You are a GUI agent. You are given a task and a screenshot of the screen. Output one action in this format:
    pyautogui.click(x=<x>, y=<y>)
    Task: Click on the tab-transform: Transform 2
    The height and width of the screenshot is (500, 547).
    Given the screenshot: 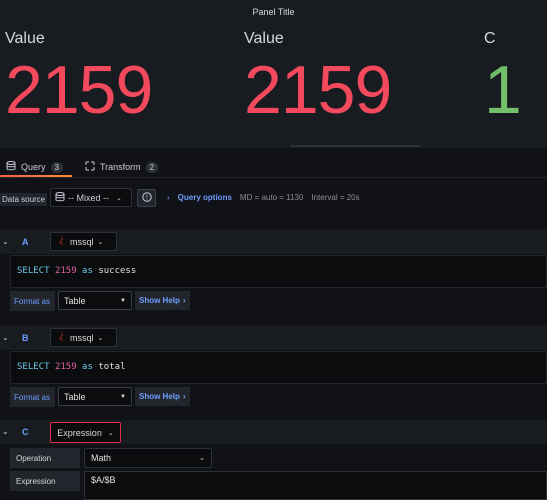 What is the action you would take?
    pyautogui.click(x=122, y=167)
    